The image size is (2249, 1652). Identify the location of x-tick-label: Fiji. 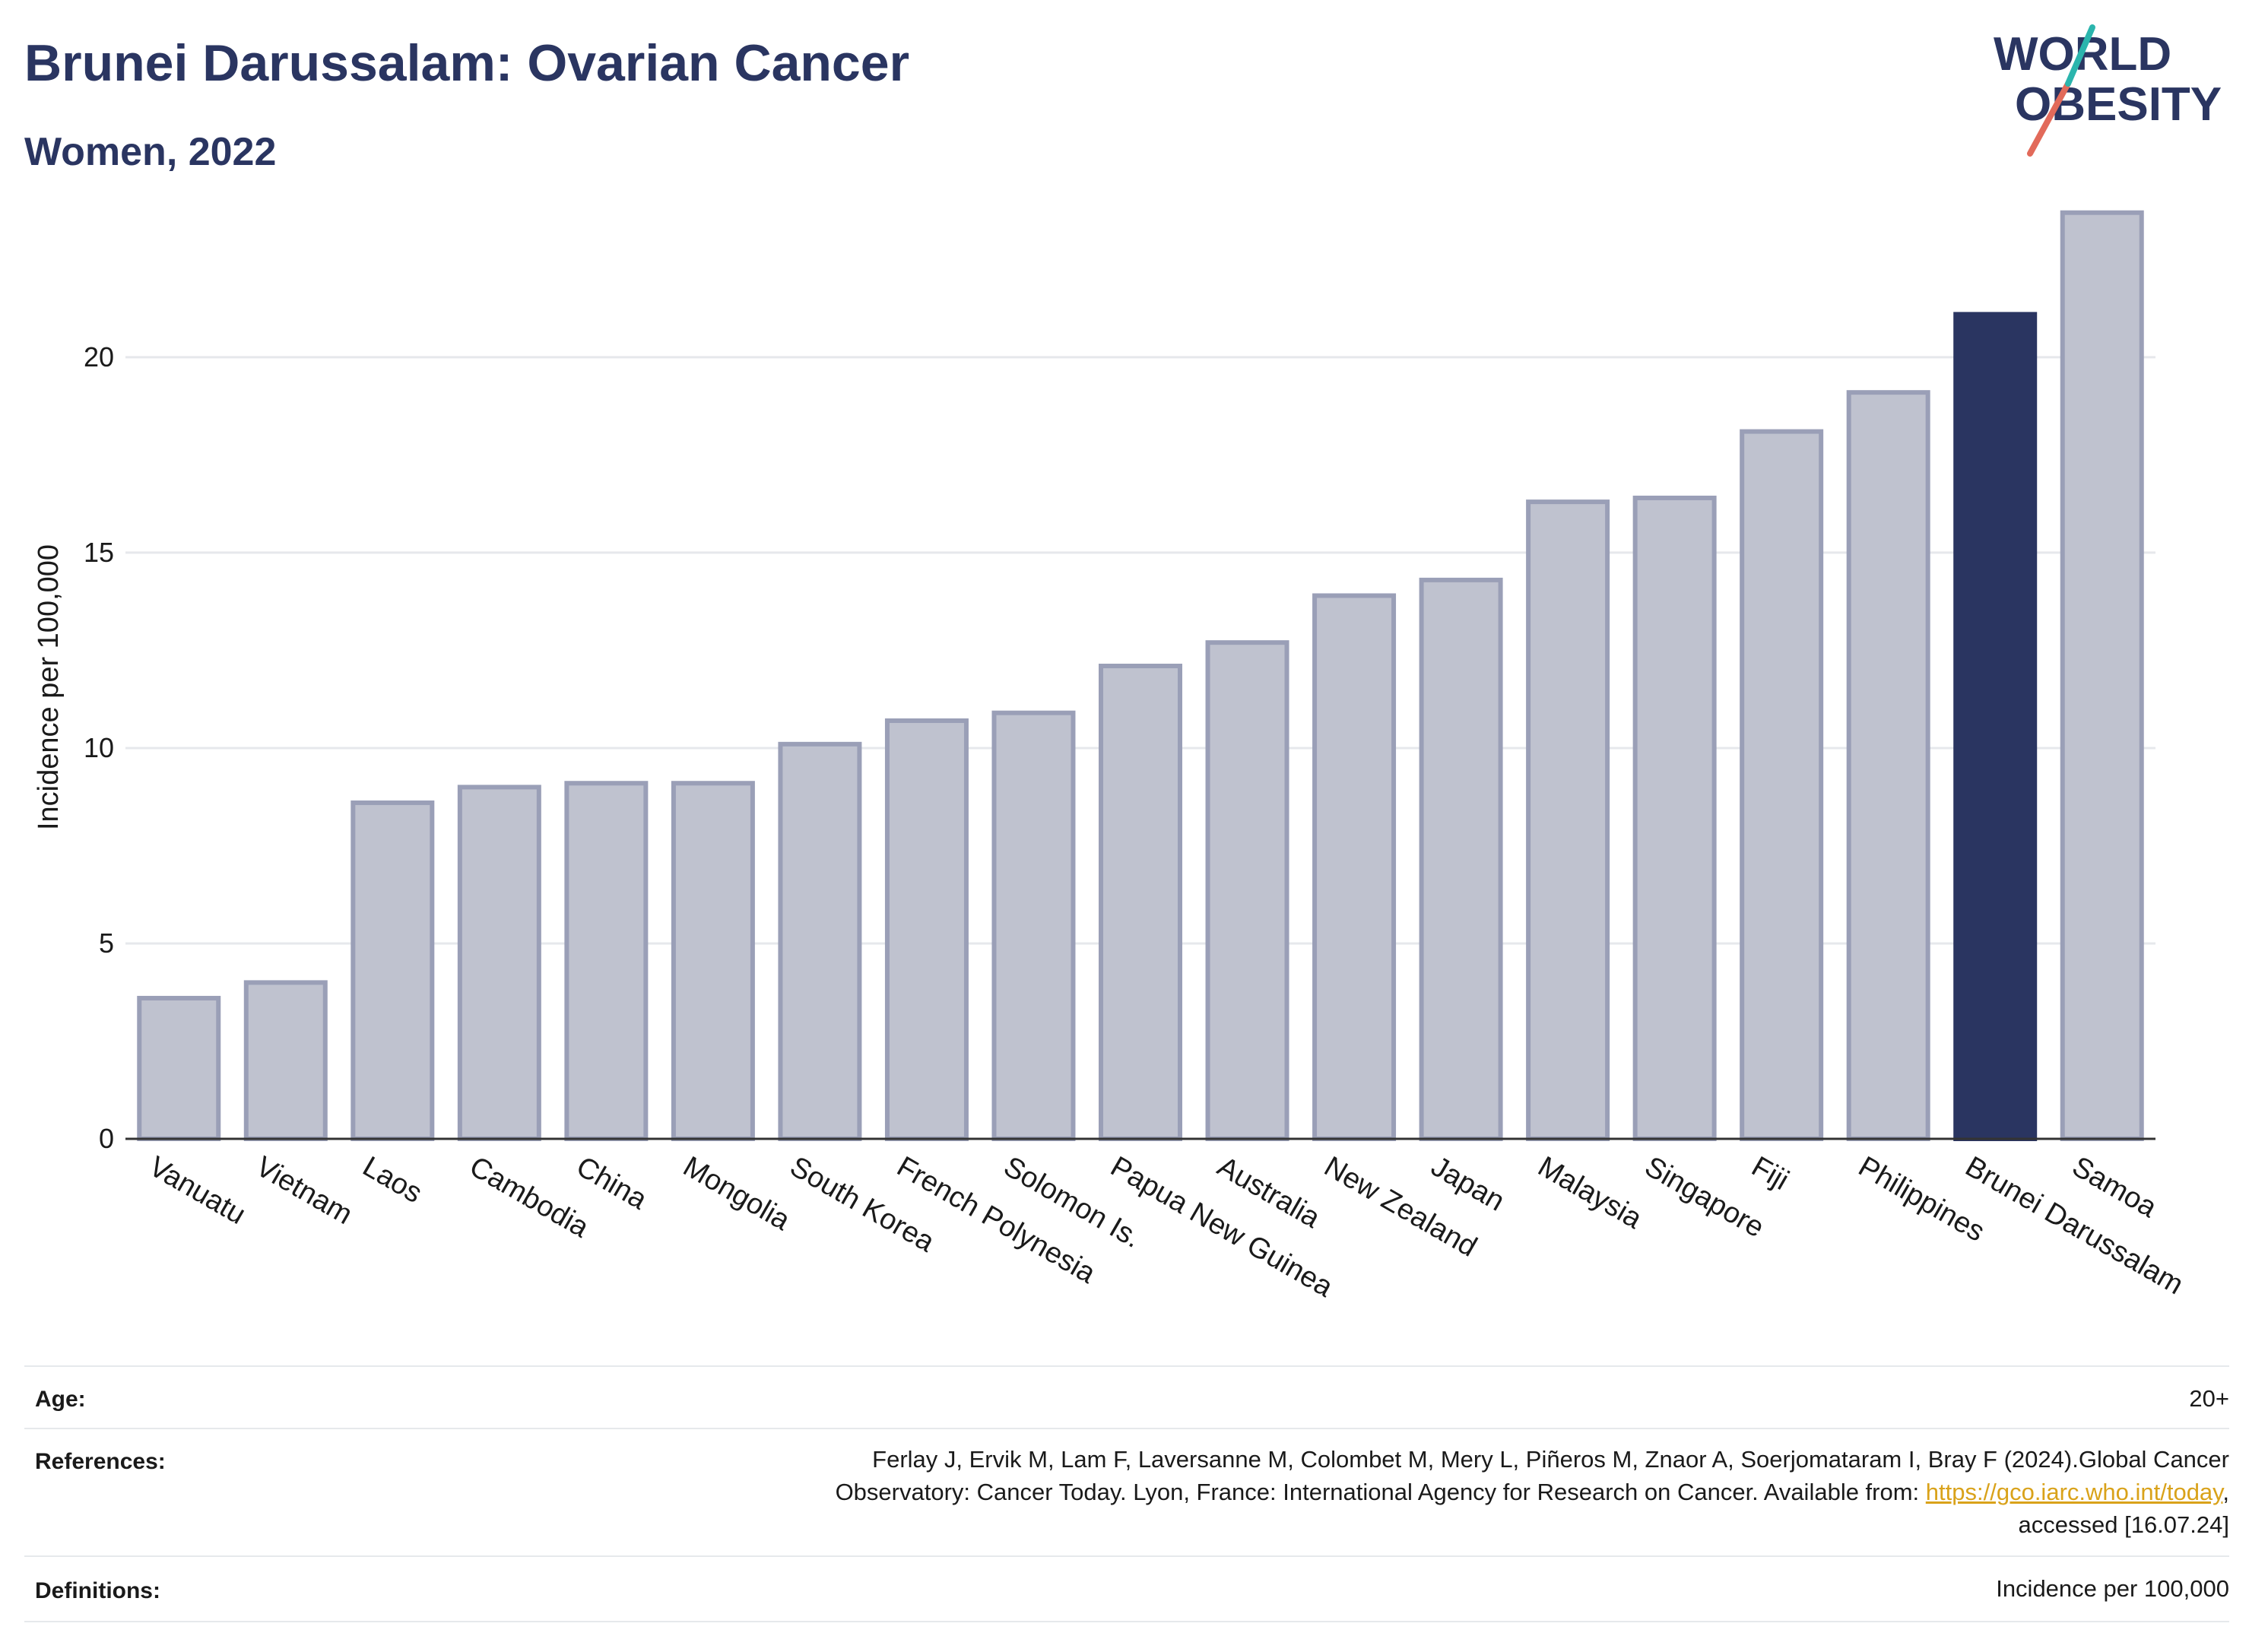
(1770, 1173).